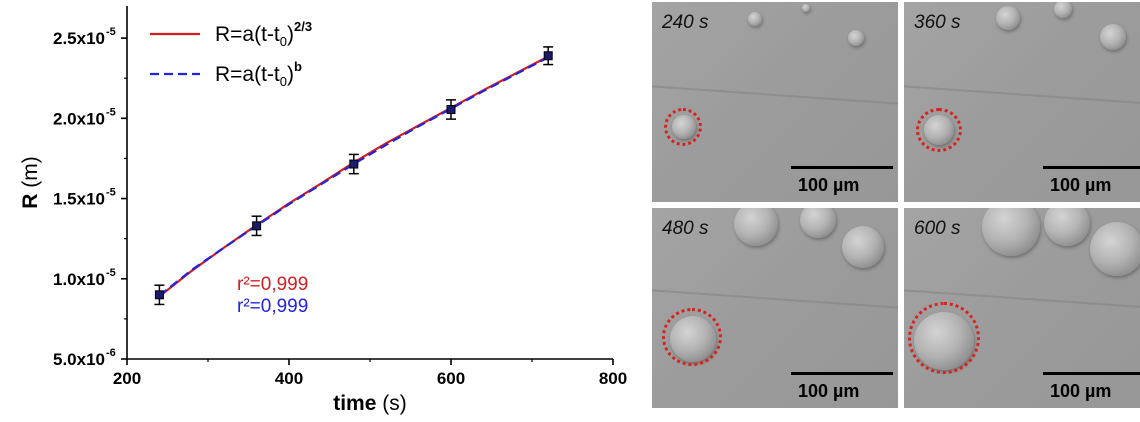  What do you see at coordinates (451, 378) in the screenshot?
I see `x-tick-label: 600` at bounding box center [451, 378].